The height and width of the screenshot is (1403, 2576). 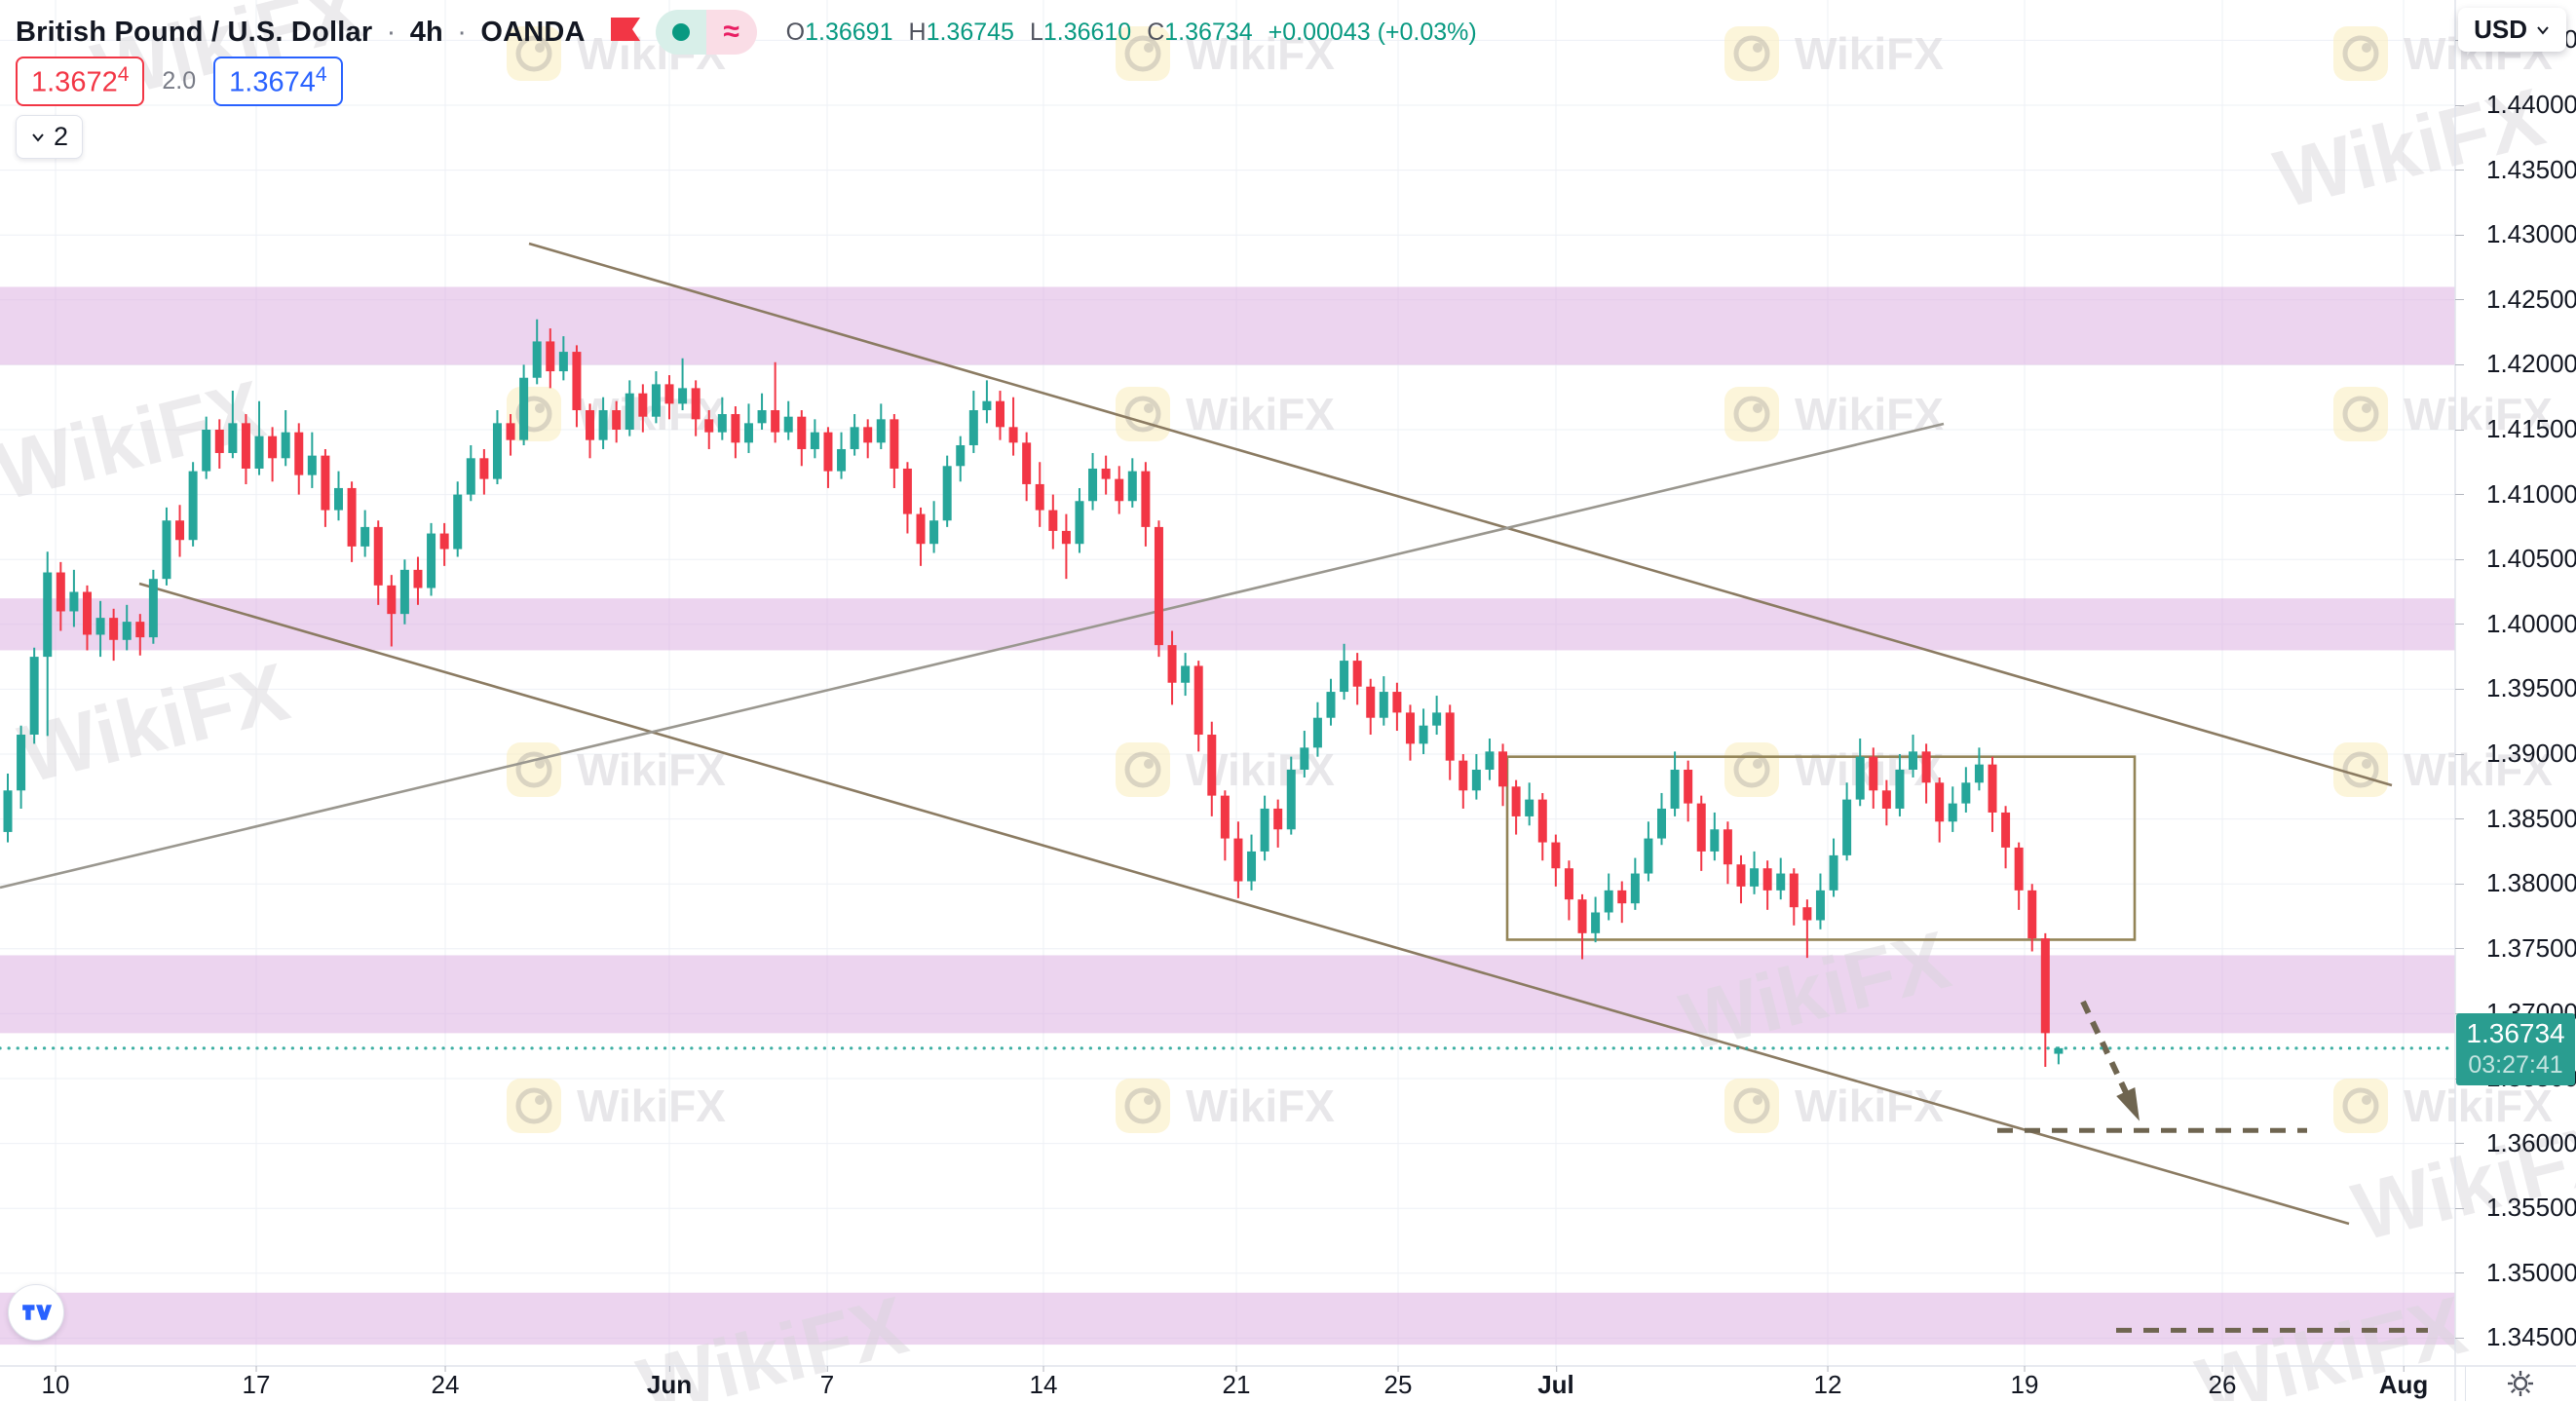 I want to click on tradingview-logo-icon, so click(x=36, y=1312).